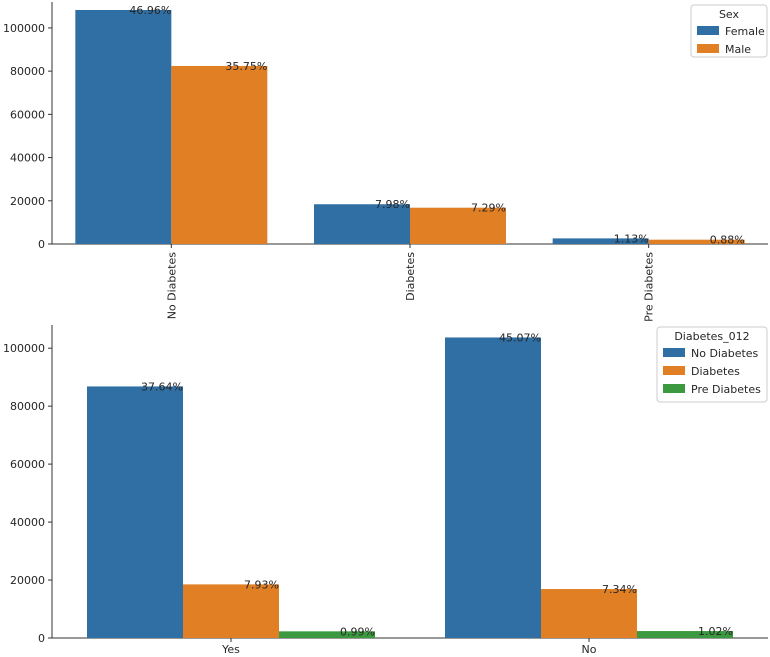  I want to click on data-label: 7.93%, so click(261, 584).